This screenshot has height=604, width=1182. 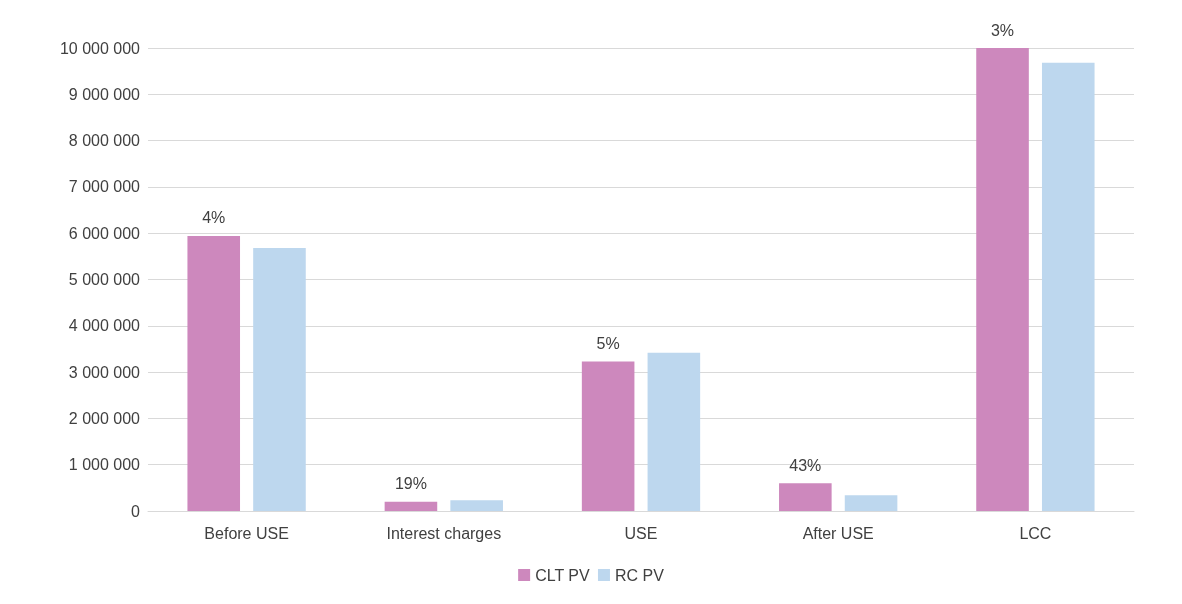 What do you see at coordinates (104, 187) in the screenshot?
I see `y-tick-label: 7 000 000` at bounding box center [104, 187].